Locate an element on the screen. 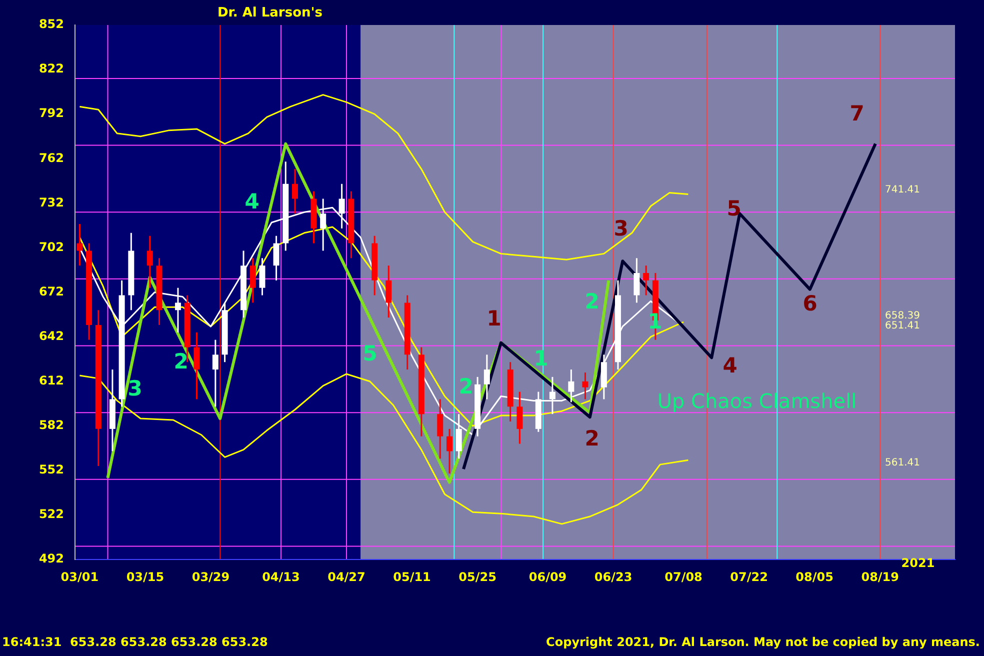 The width and height of the screenshot is (984, 656). annotation: 561.41 is located at coordinates (902, 463).